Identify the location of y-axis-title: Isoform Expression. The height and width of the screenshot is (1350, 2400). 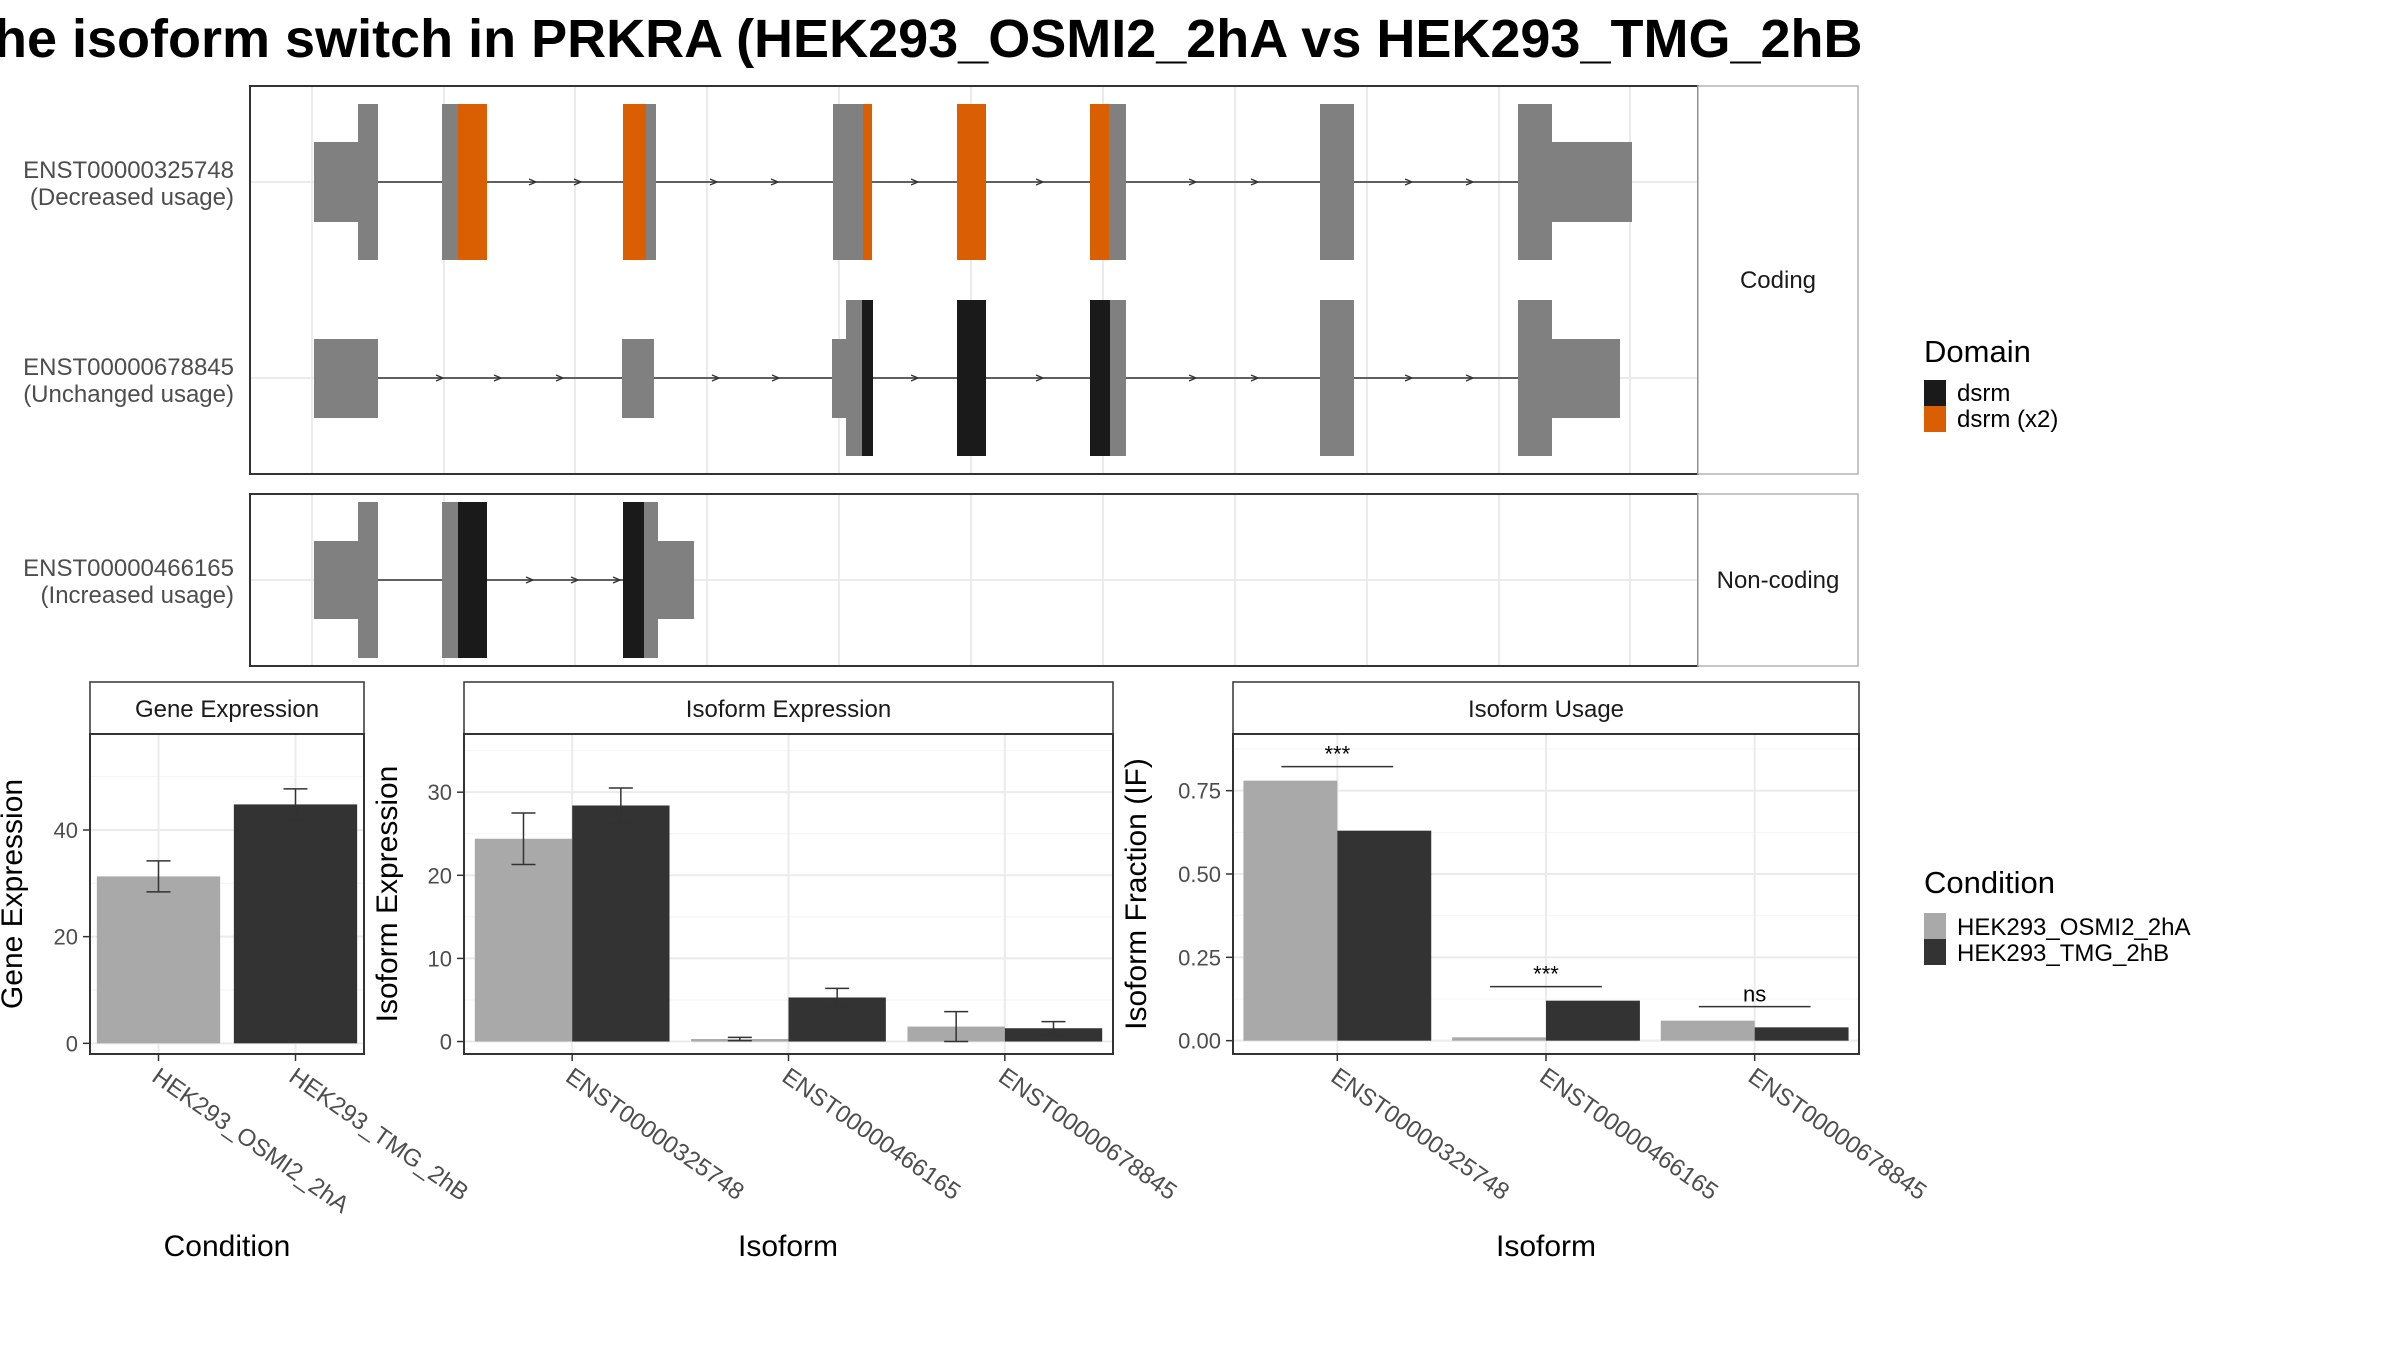
(387, 894).